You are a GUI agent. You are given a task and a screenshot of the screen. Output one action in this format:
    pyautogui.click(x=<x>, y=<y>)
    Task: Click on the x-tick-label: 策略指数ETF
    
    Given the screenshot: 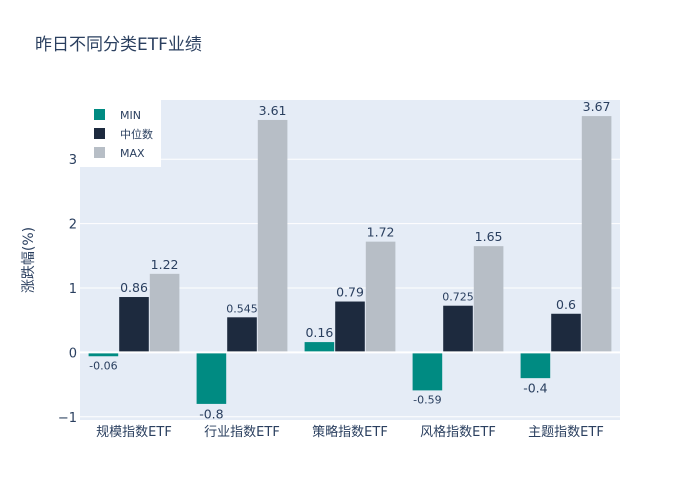 What is the action you would take?
    pyautogui.click(x=350, y=432)
    